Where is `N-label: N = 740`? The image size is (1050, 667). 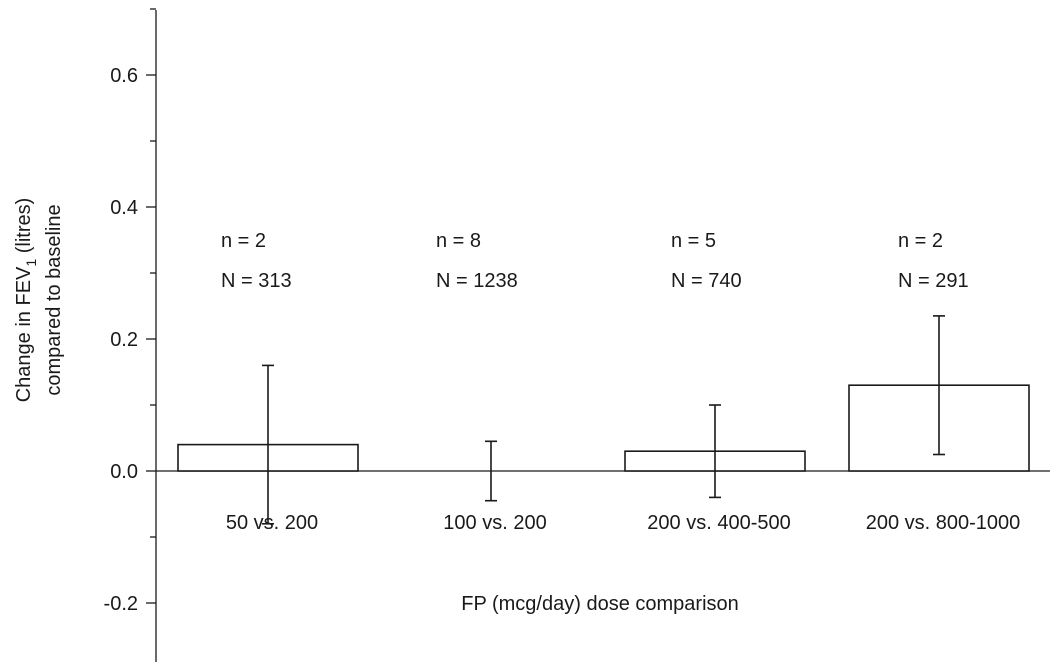 N-label: N = 740 is located at coordinates (706, 281).